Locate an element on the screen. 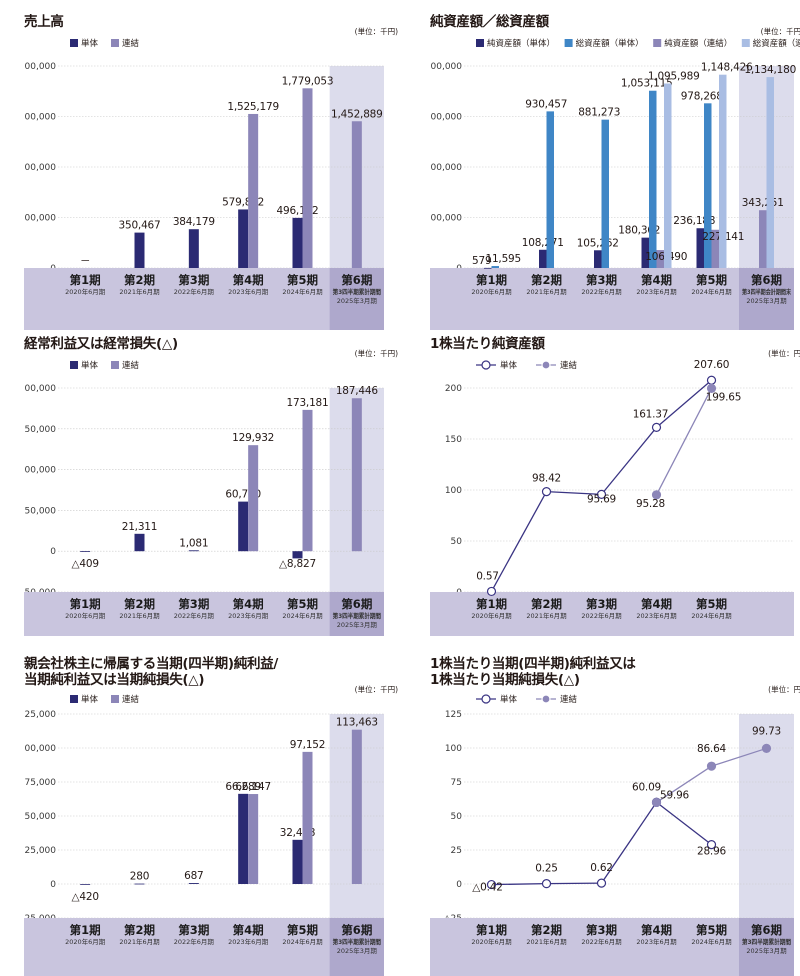 This screenshot has height=976, width=800. value-label: 28.96 is located at coordinates (712, 852).